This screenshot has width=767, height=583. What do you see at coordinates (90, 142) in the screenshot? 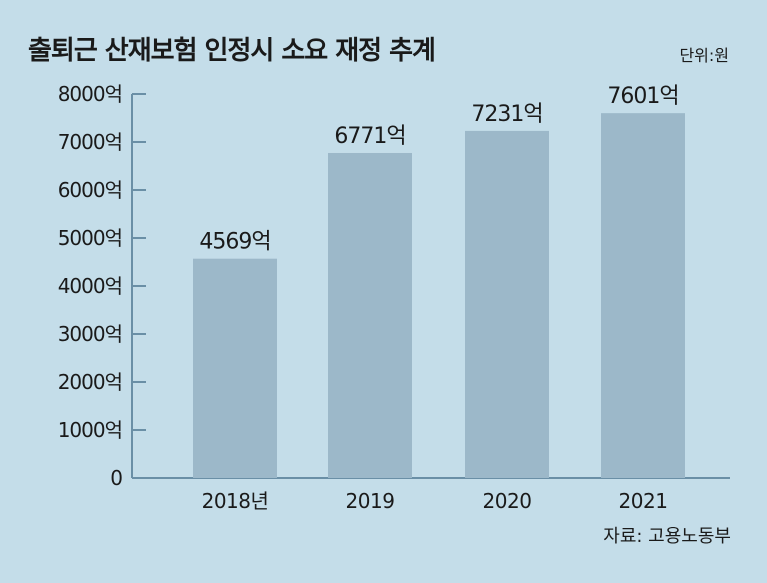
I see `y-tick-label: 7000억` at bounding box center [90, 142].